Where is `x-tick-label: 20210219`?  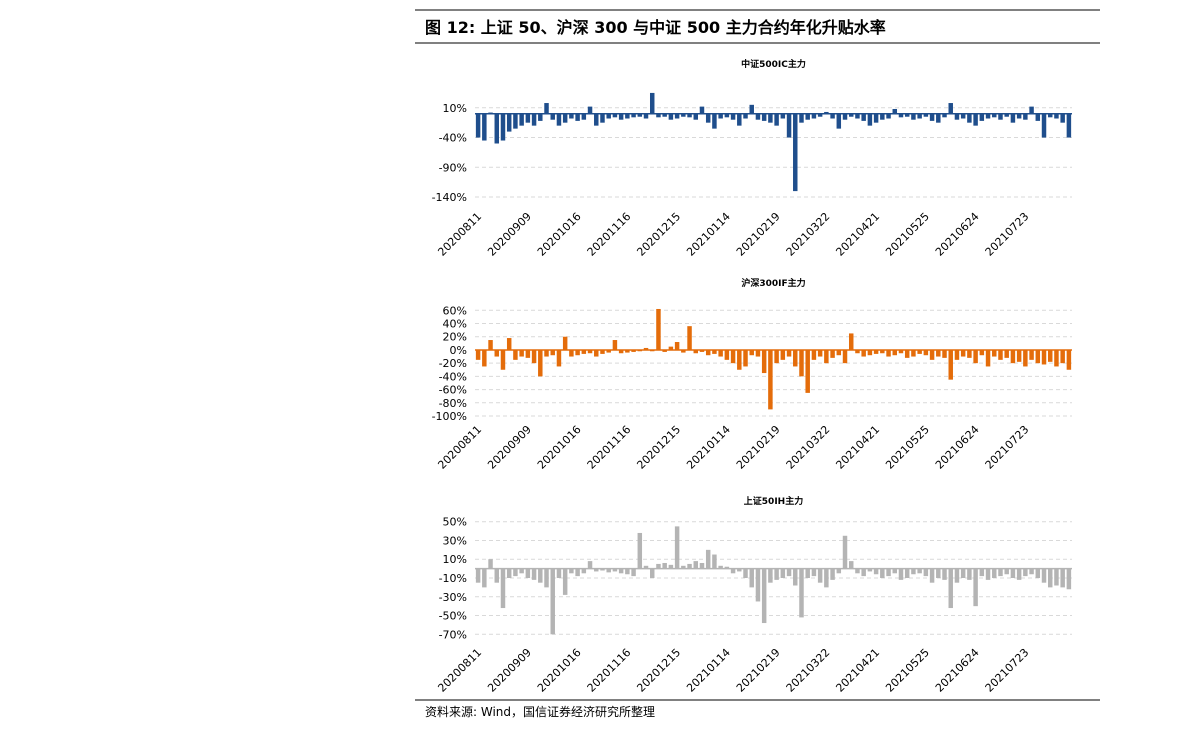
x-tick-label: 20210219 is located at coordinates (758, 234).